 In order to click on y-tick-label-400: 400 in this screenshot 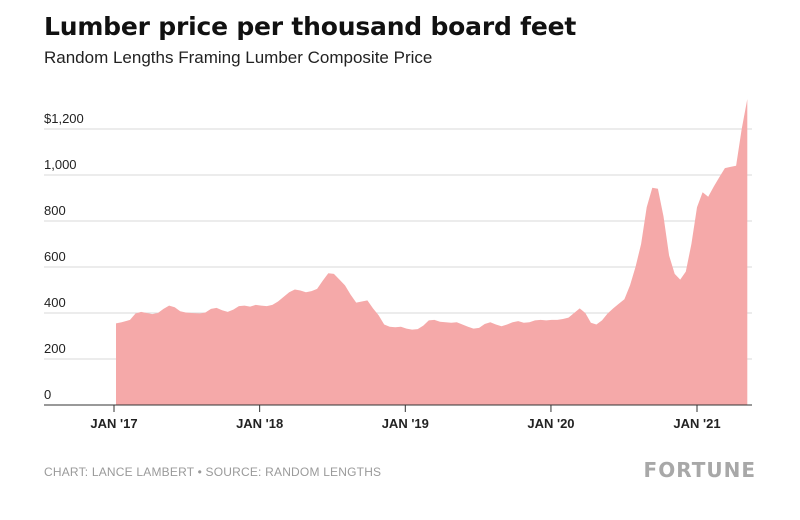, I will do `click(55, 302)`.